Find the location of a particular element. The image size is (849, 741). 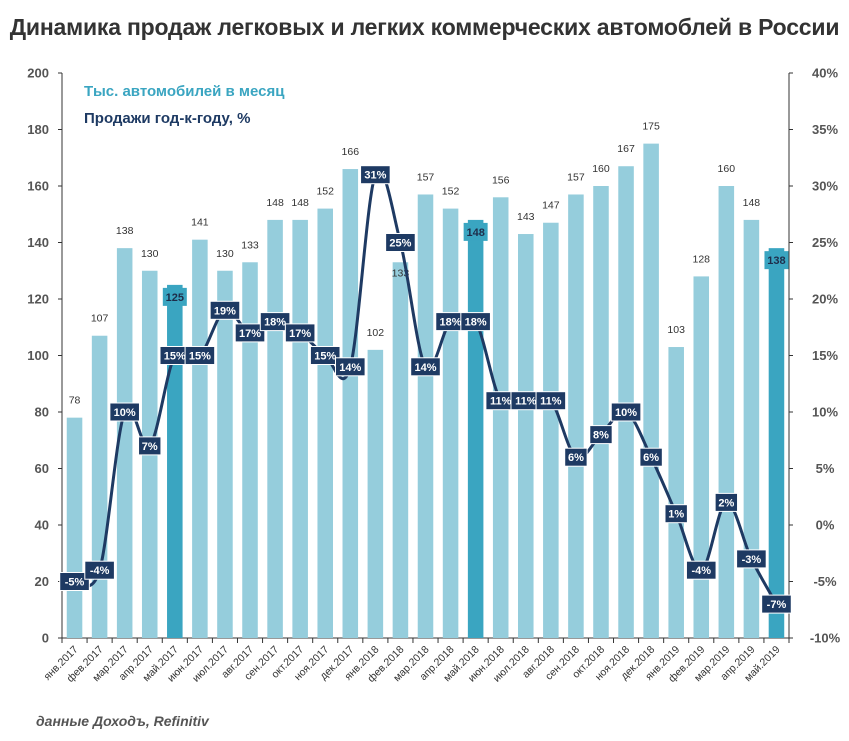

bar-авг.2017 is located at coordinates (250, 450).